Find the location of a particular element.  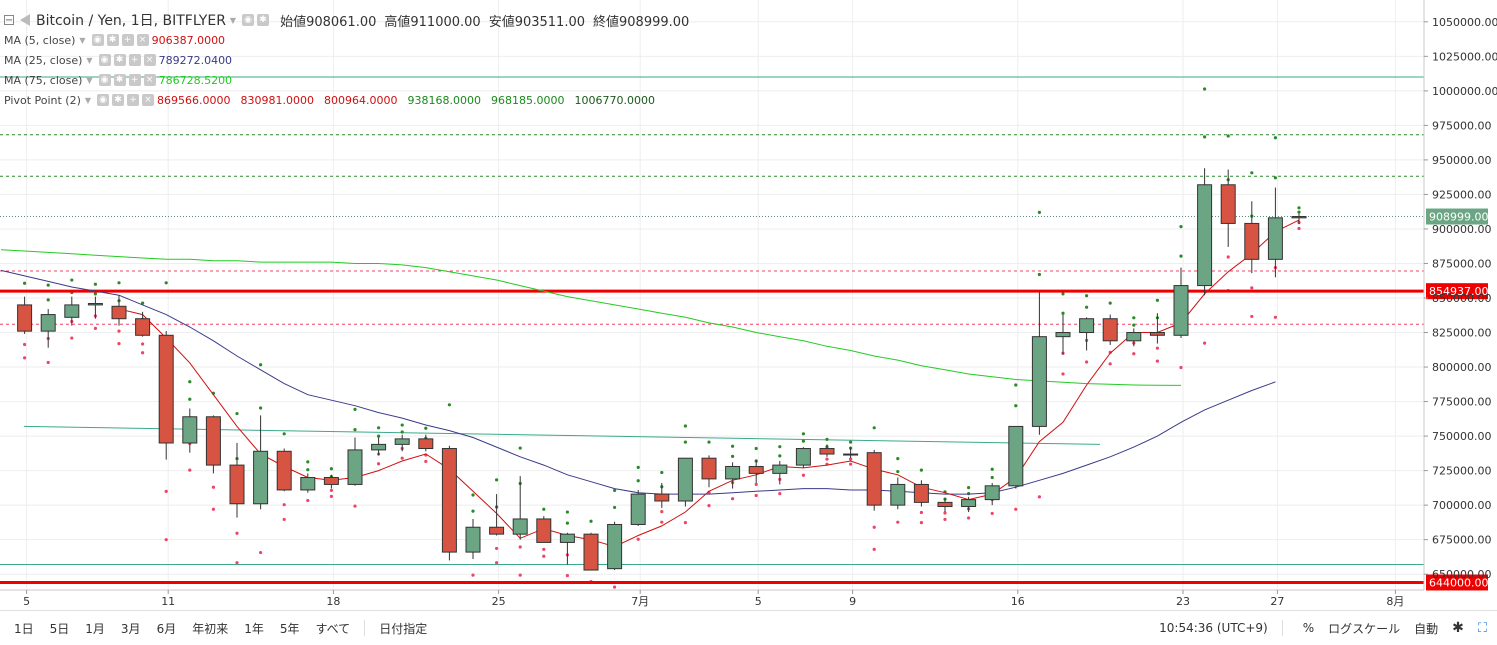

range-button: 年初来 is located at coordinates (210, 628).